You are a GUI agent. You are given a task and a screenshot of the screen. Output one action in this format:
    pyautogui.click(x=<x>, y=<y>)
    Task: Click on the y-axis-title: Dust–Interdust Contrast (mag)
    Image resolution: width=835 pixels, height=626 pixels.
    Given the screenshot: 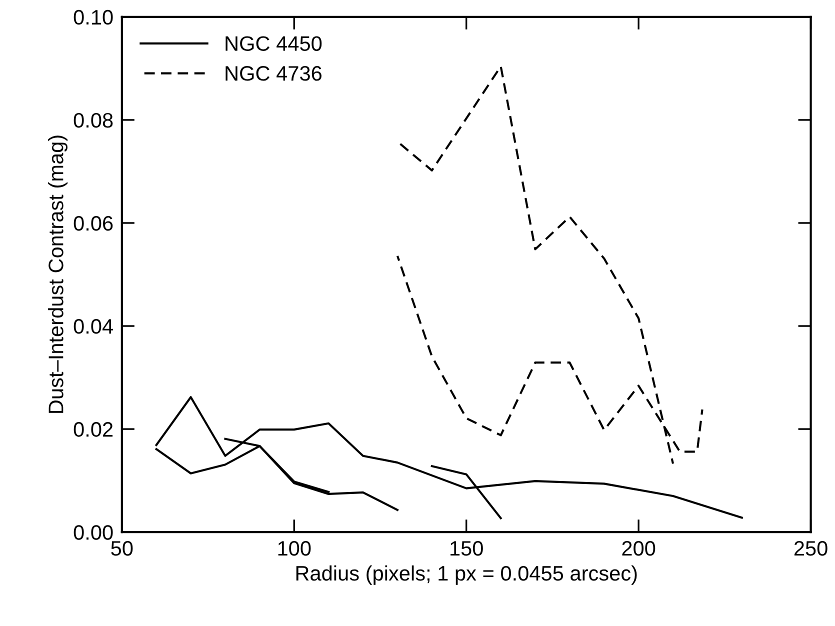 What is the action you would take?
    pyautogui.click(x=58, y=274)
    